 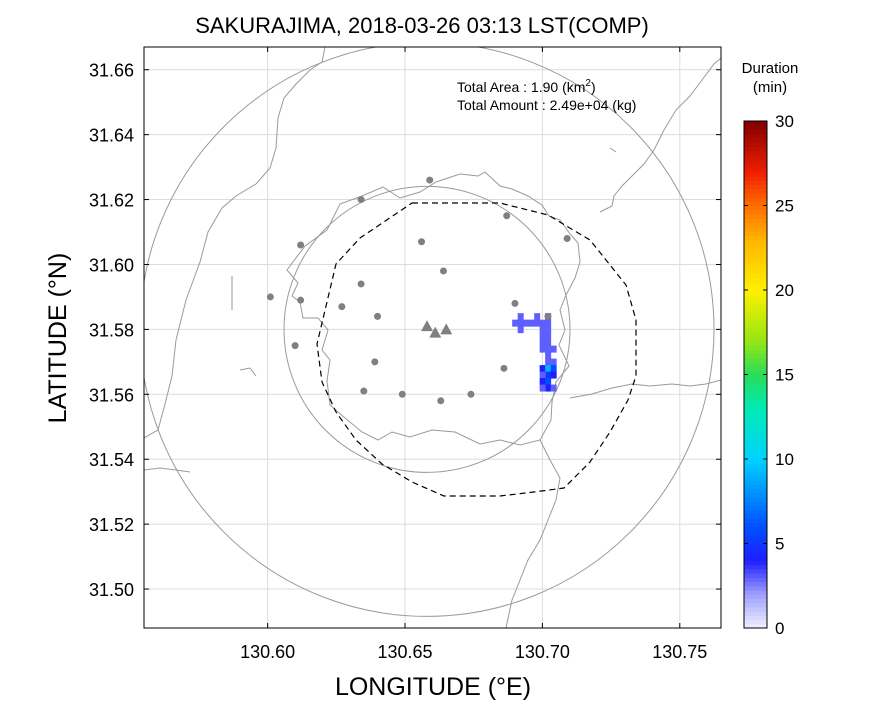 I want to click on total-area-text: Total Area : 1.90 (km2), so click(x=526, y=86).